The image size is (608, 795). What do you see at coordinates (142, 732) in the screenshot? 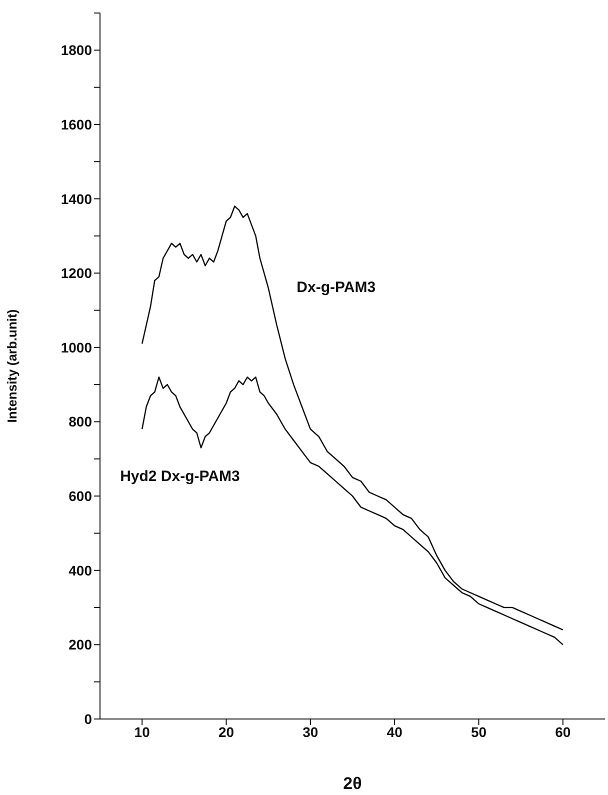
I see `x-tick-label: 10` at bounding box center [142, 732].